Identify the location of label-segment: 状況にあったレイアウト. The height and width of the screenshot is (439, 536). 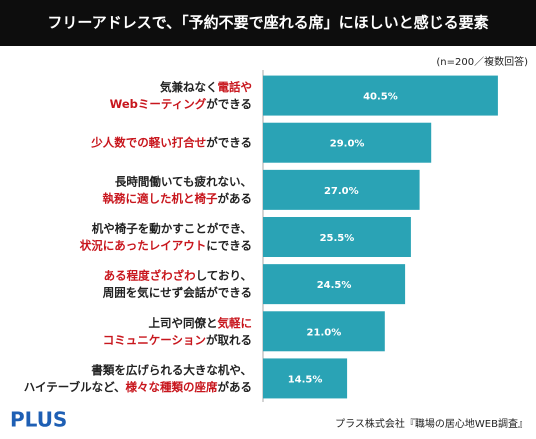
(143, 245).